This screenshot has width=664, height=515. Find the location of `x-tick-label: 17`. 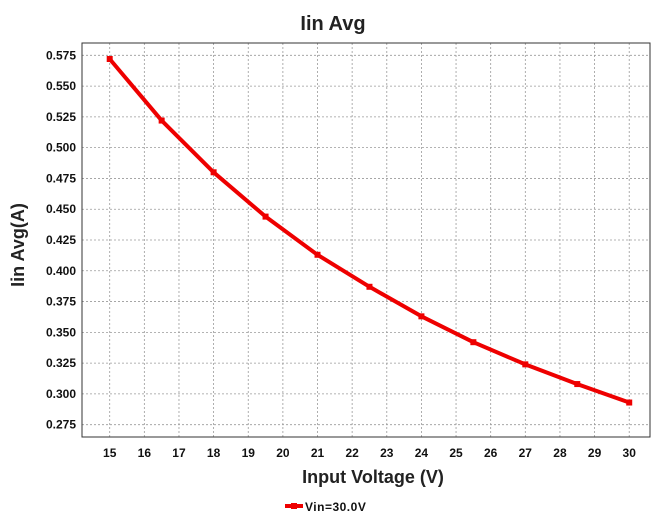

x-tick-label: 17 is located at coordinates (179, 453).